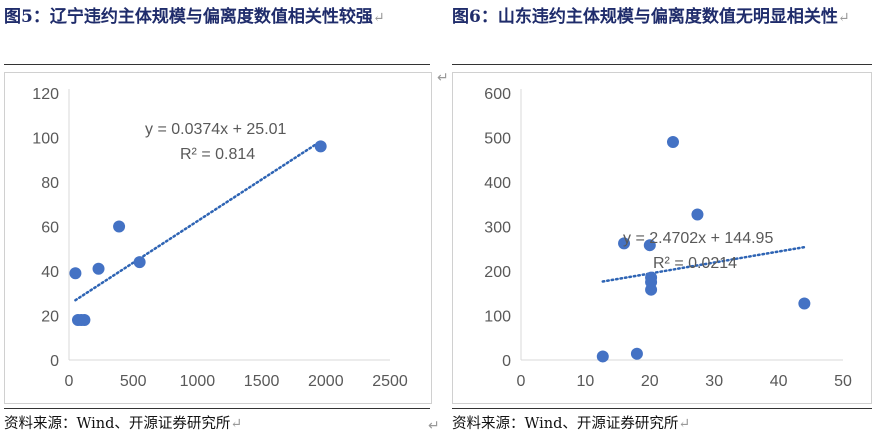  Describe the element at coordinates (133, 381) in the screenshot. I see `x-tick-label: 500` at that location.